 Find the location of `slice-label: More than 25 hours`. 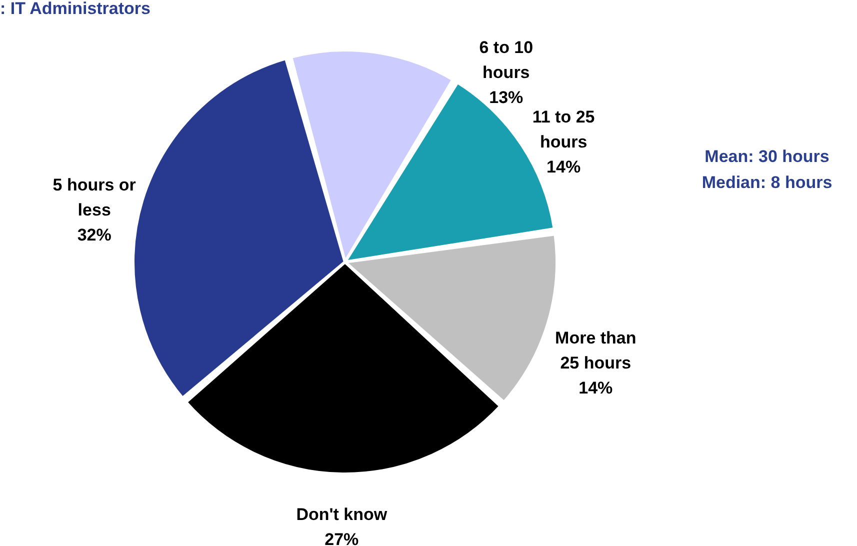

slice-label: More than 25 hours is located at coordinates (595, 350).